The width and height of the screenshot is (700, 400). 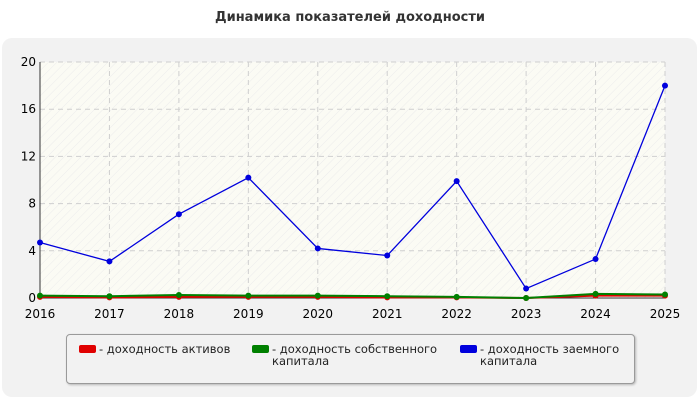 I want to click on y-tick-label: 12, so click(x=28, y=156).